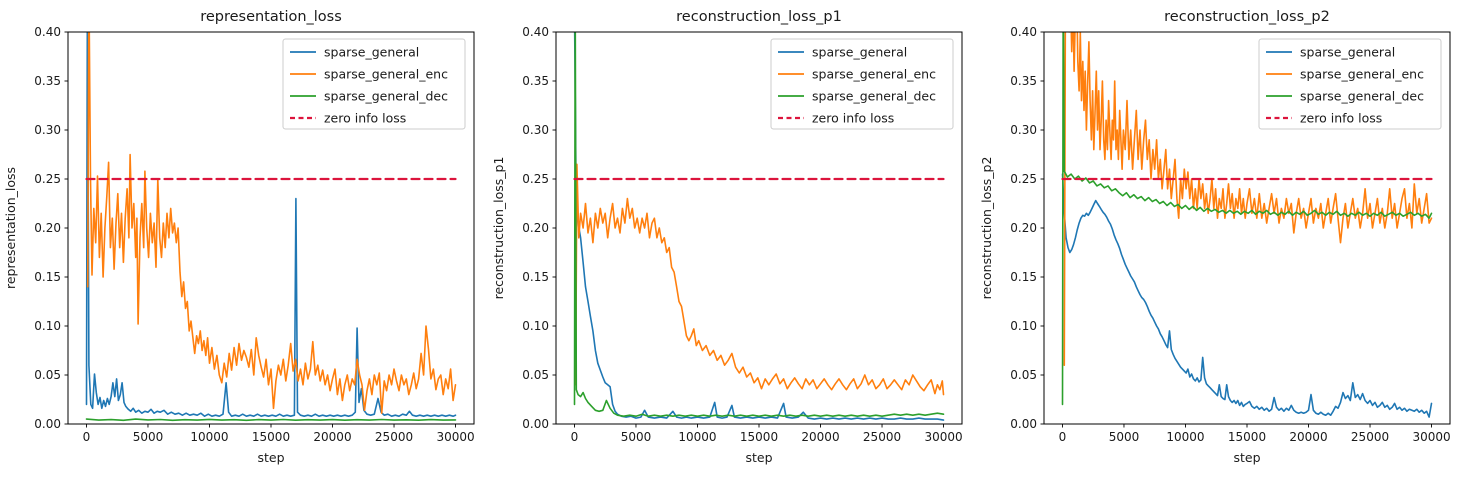 The image size is (1464, 493). What do you see at coordinates (498, 228) in the screenshot?
I see `y-axis-label: reconstruction_loss_p1` at bounding box center [498, 228].